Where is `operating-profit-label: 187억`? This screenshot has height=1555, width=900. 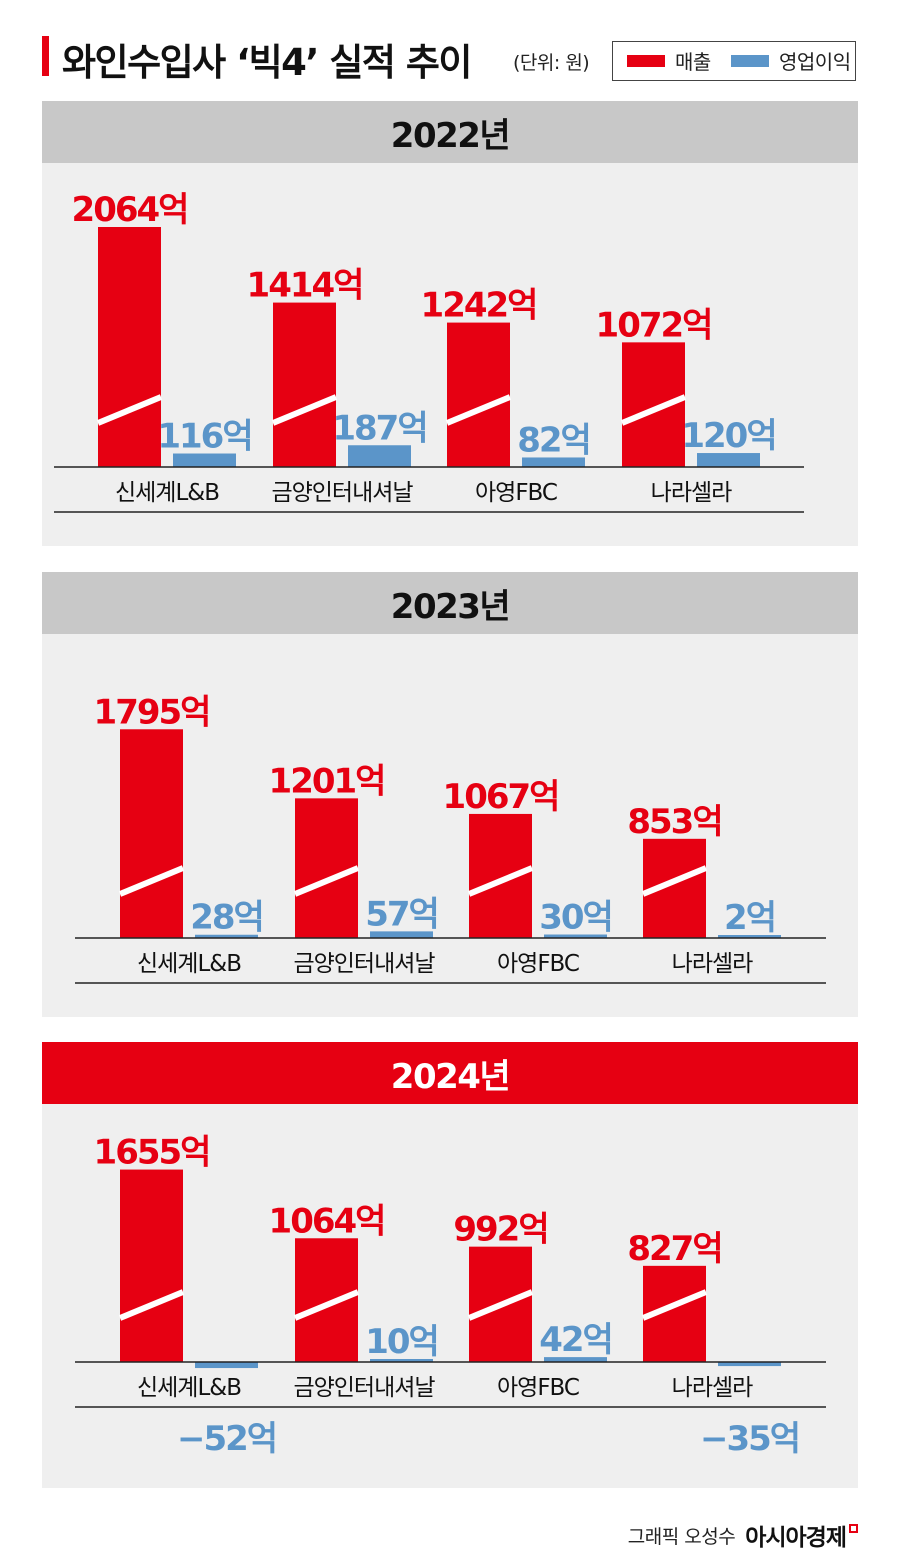 operating-profit-label: 187억 is located at coordinates (379, 428).